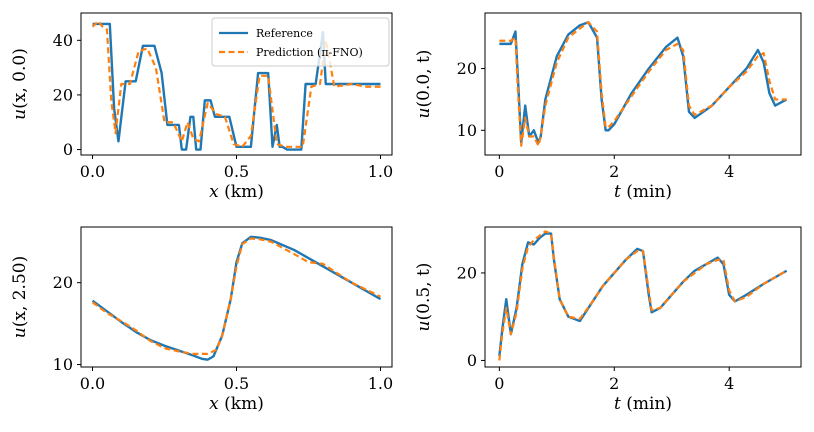 Image resolution: width=814 pixels, height=432 pixels. Describe the element at coordinates (20, 297) in the screenshot. I see `y-axis-label: u(x, 2.50)` at that location.